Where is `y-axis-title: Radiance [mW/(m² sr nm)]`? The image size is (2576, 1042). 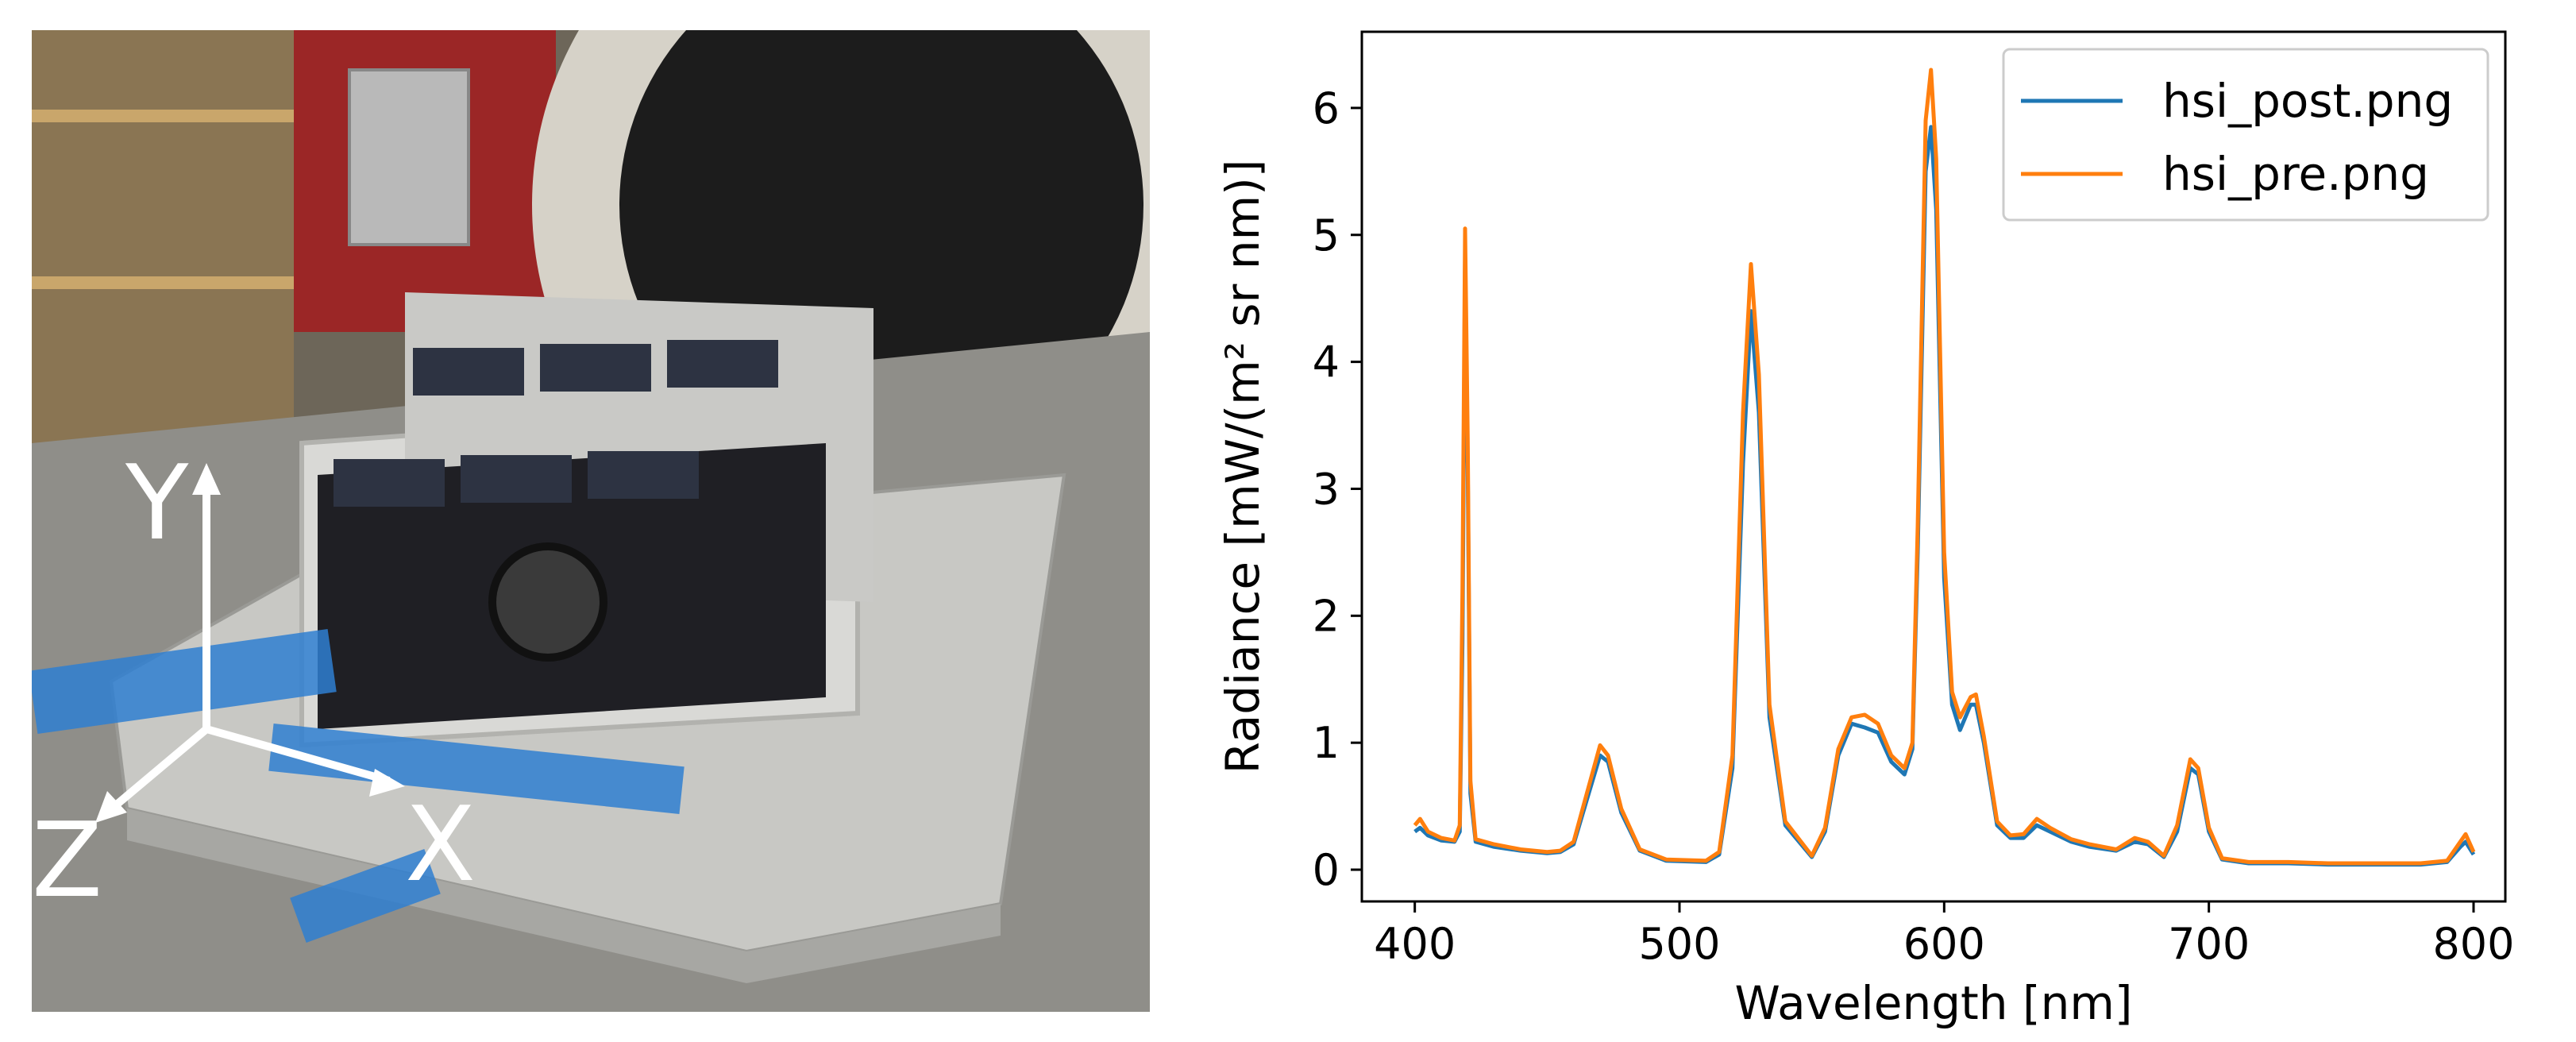
y-axis-title: Radiance [mW/(m² sr nm)] is located at coordinates (1243, 467).